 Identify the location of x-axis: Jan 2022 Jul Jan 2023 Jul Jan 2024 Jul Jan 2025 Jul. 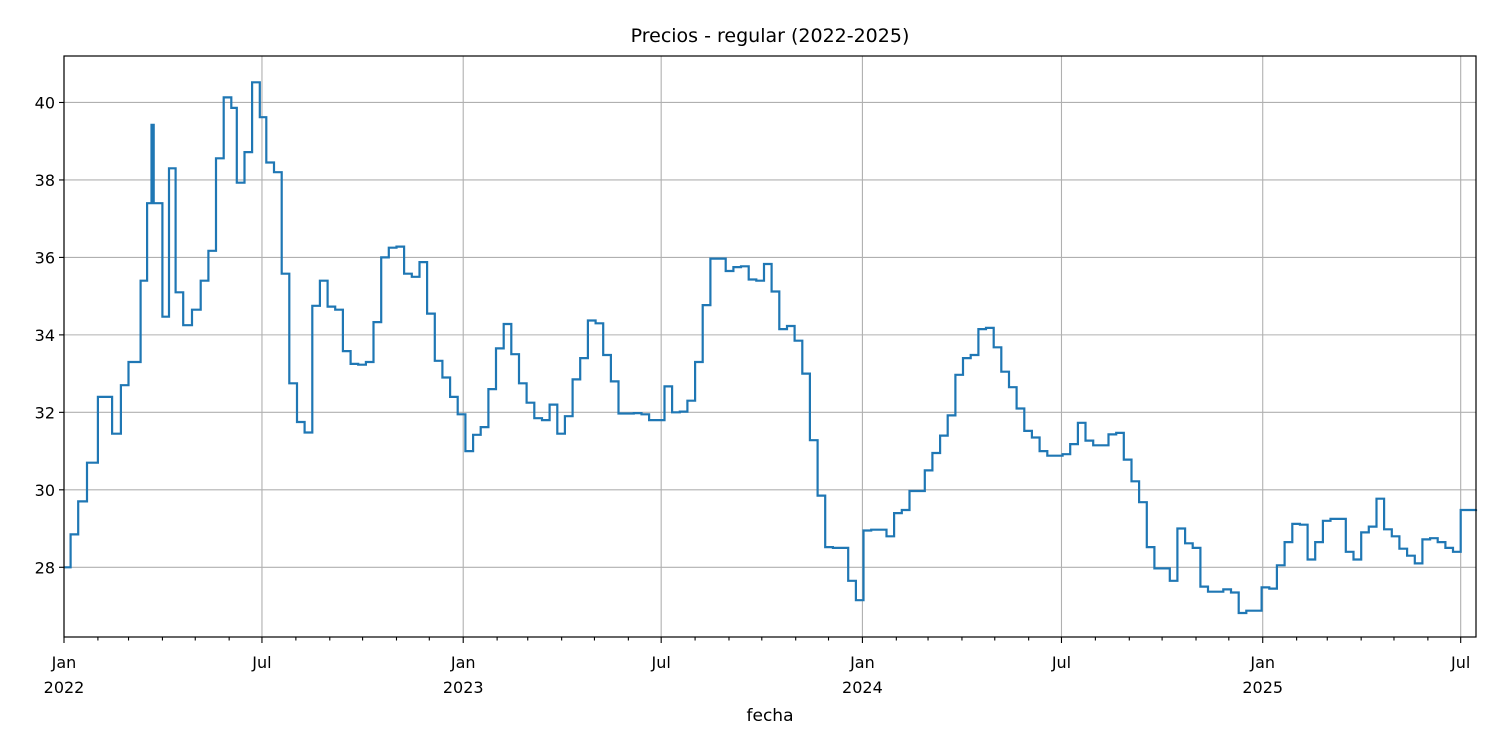
(757, 667).